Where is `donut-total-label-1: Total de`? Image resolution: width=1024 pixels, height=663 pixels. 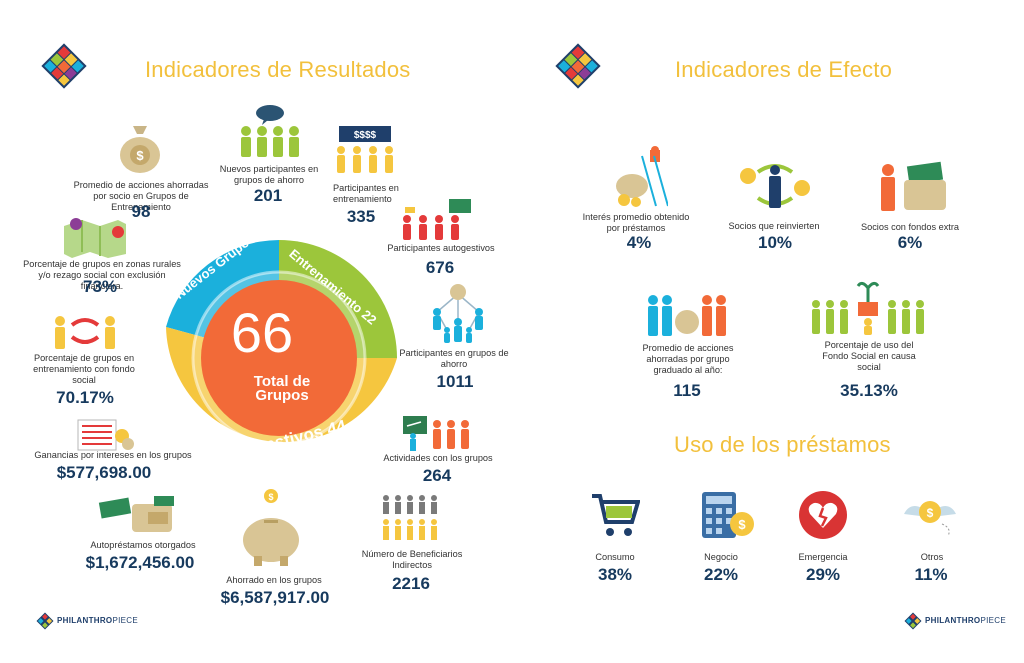 donut-total-label-1: Total de is located at coordinates (282, 381).